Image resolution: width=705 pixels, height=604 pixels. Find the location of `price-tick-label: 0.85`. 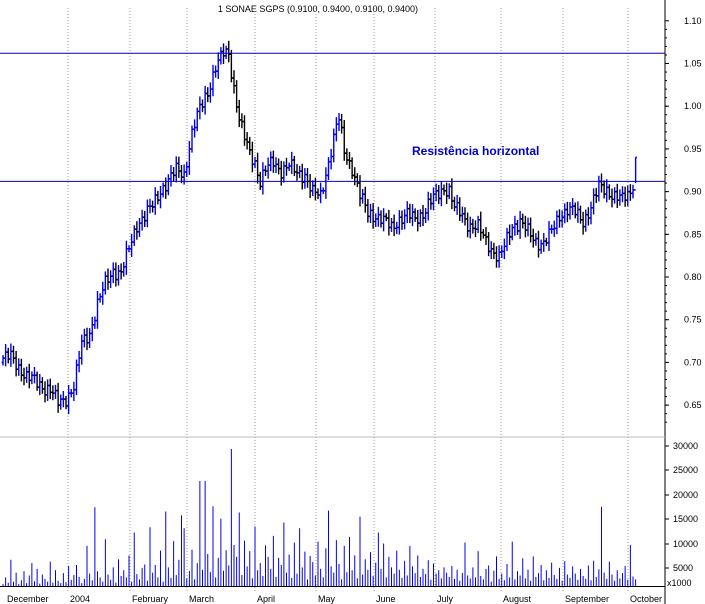

price-tick-label: 0.85 is located at coordinates (693, 234).